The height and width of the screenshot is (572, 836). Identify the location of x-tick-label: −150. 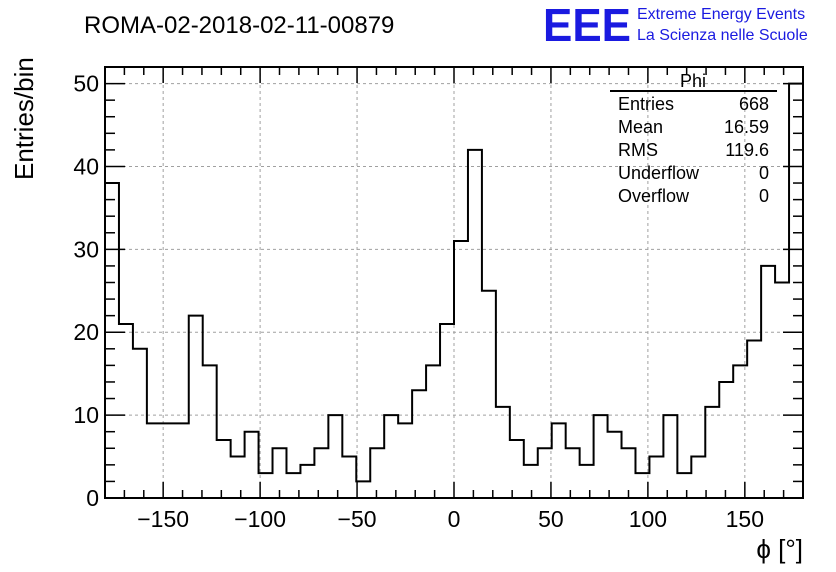
(163, 519).